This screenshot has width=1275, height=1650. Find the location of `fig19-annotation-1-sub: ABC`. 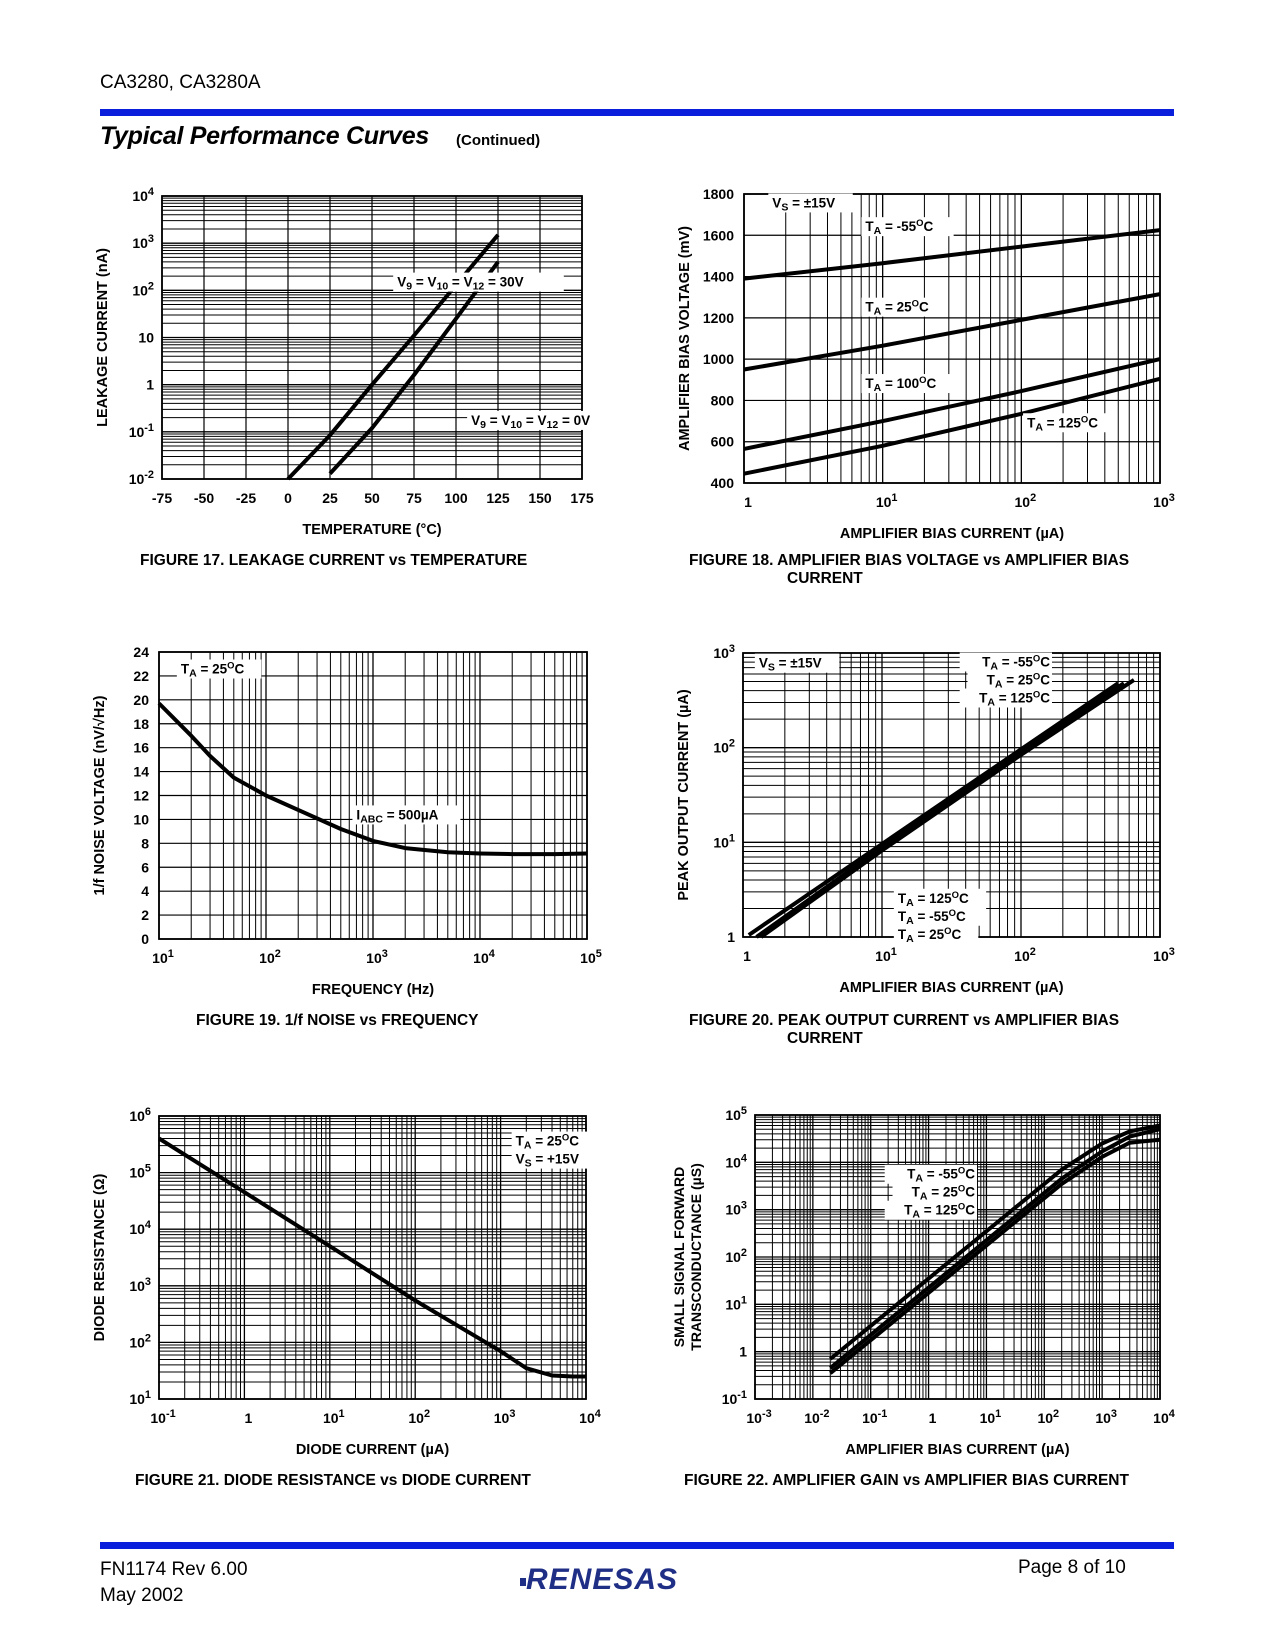

fig19-annotation-1-sub: ABC is located at coordinates (371, 819).